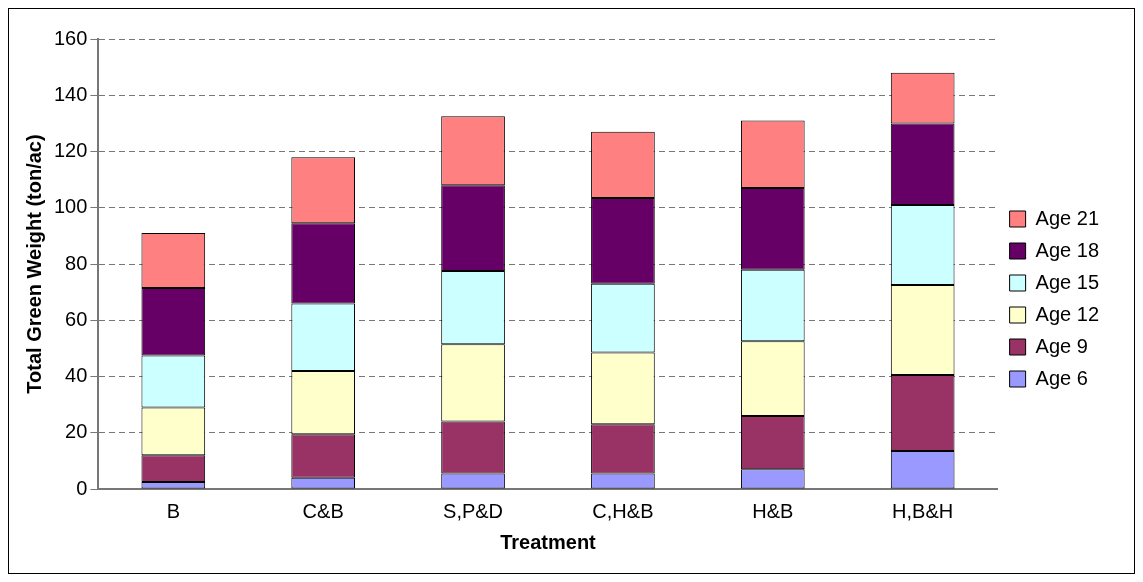 The image size is (1143, 582). What do you see at coordinates (1067, 217) in the screenshot?
I see `legend-label: Age 21` at bounding box center [1067, 217].